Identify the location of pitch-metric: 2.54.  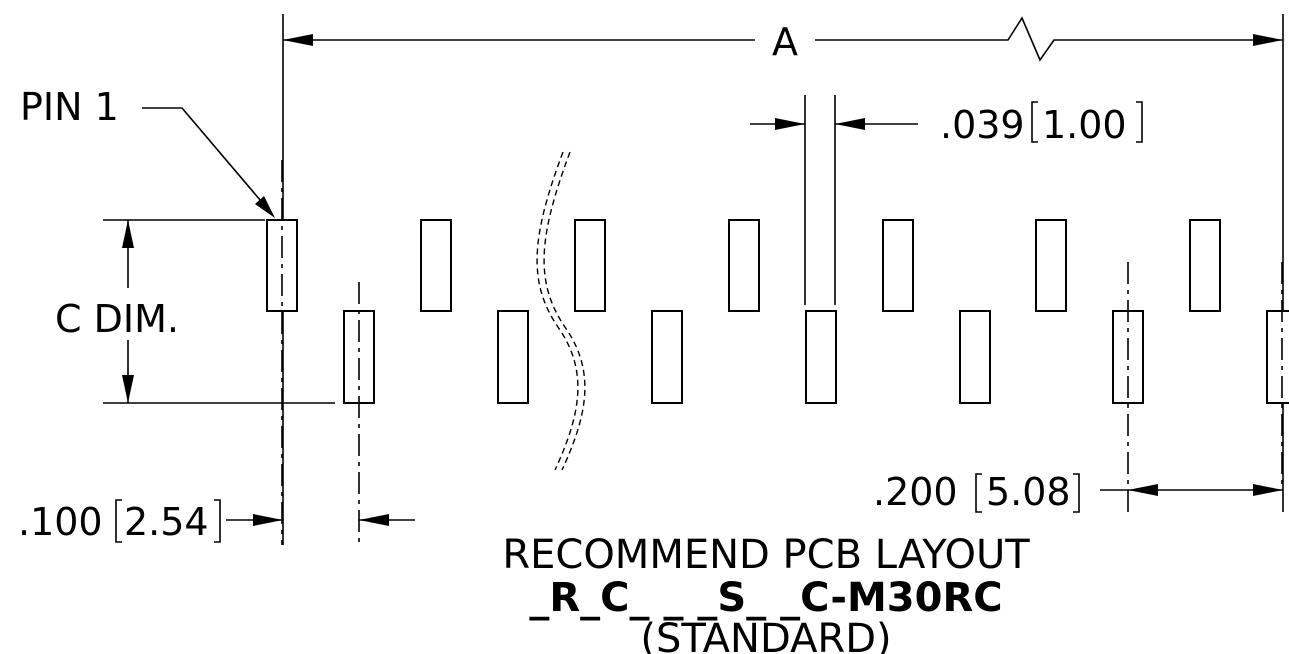
(166, 522).